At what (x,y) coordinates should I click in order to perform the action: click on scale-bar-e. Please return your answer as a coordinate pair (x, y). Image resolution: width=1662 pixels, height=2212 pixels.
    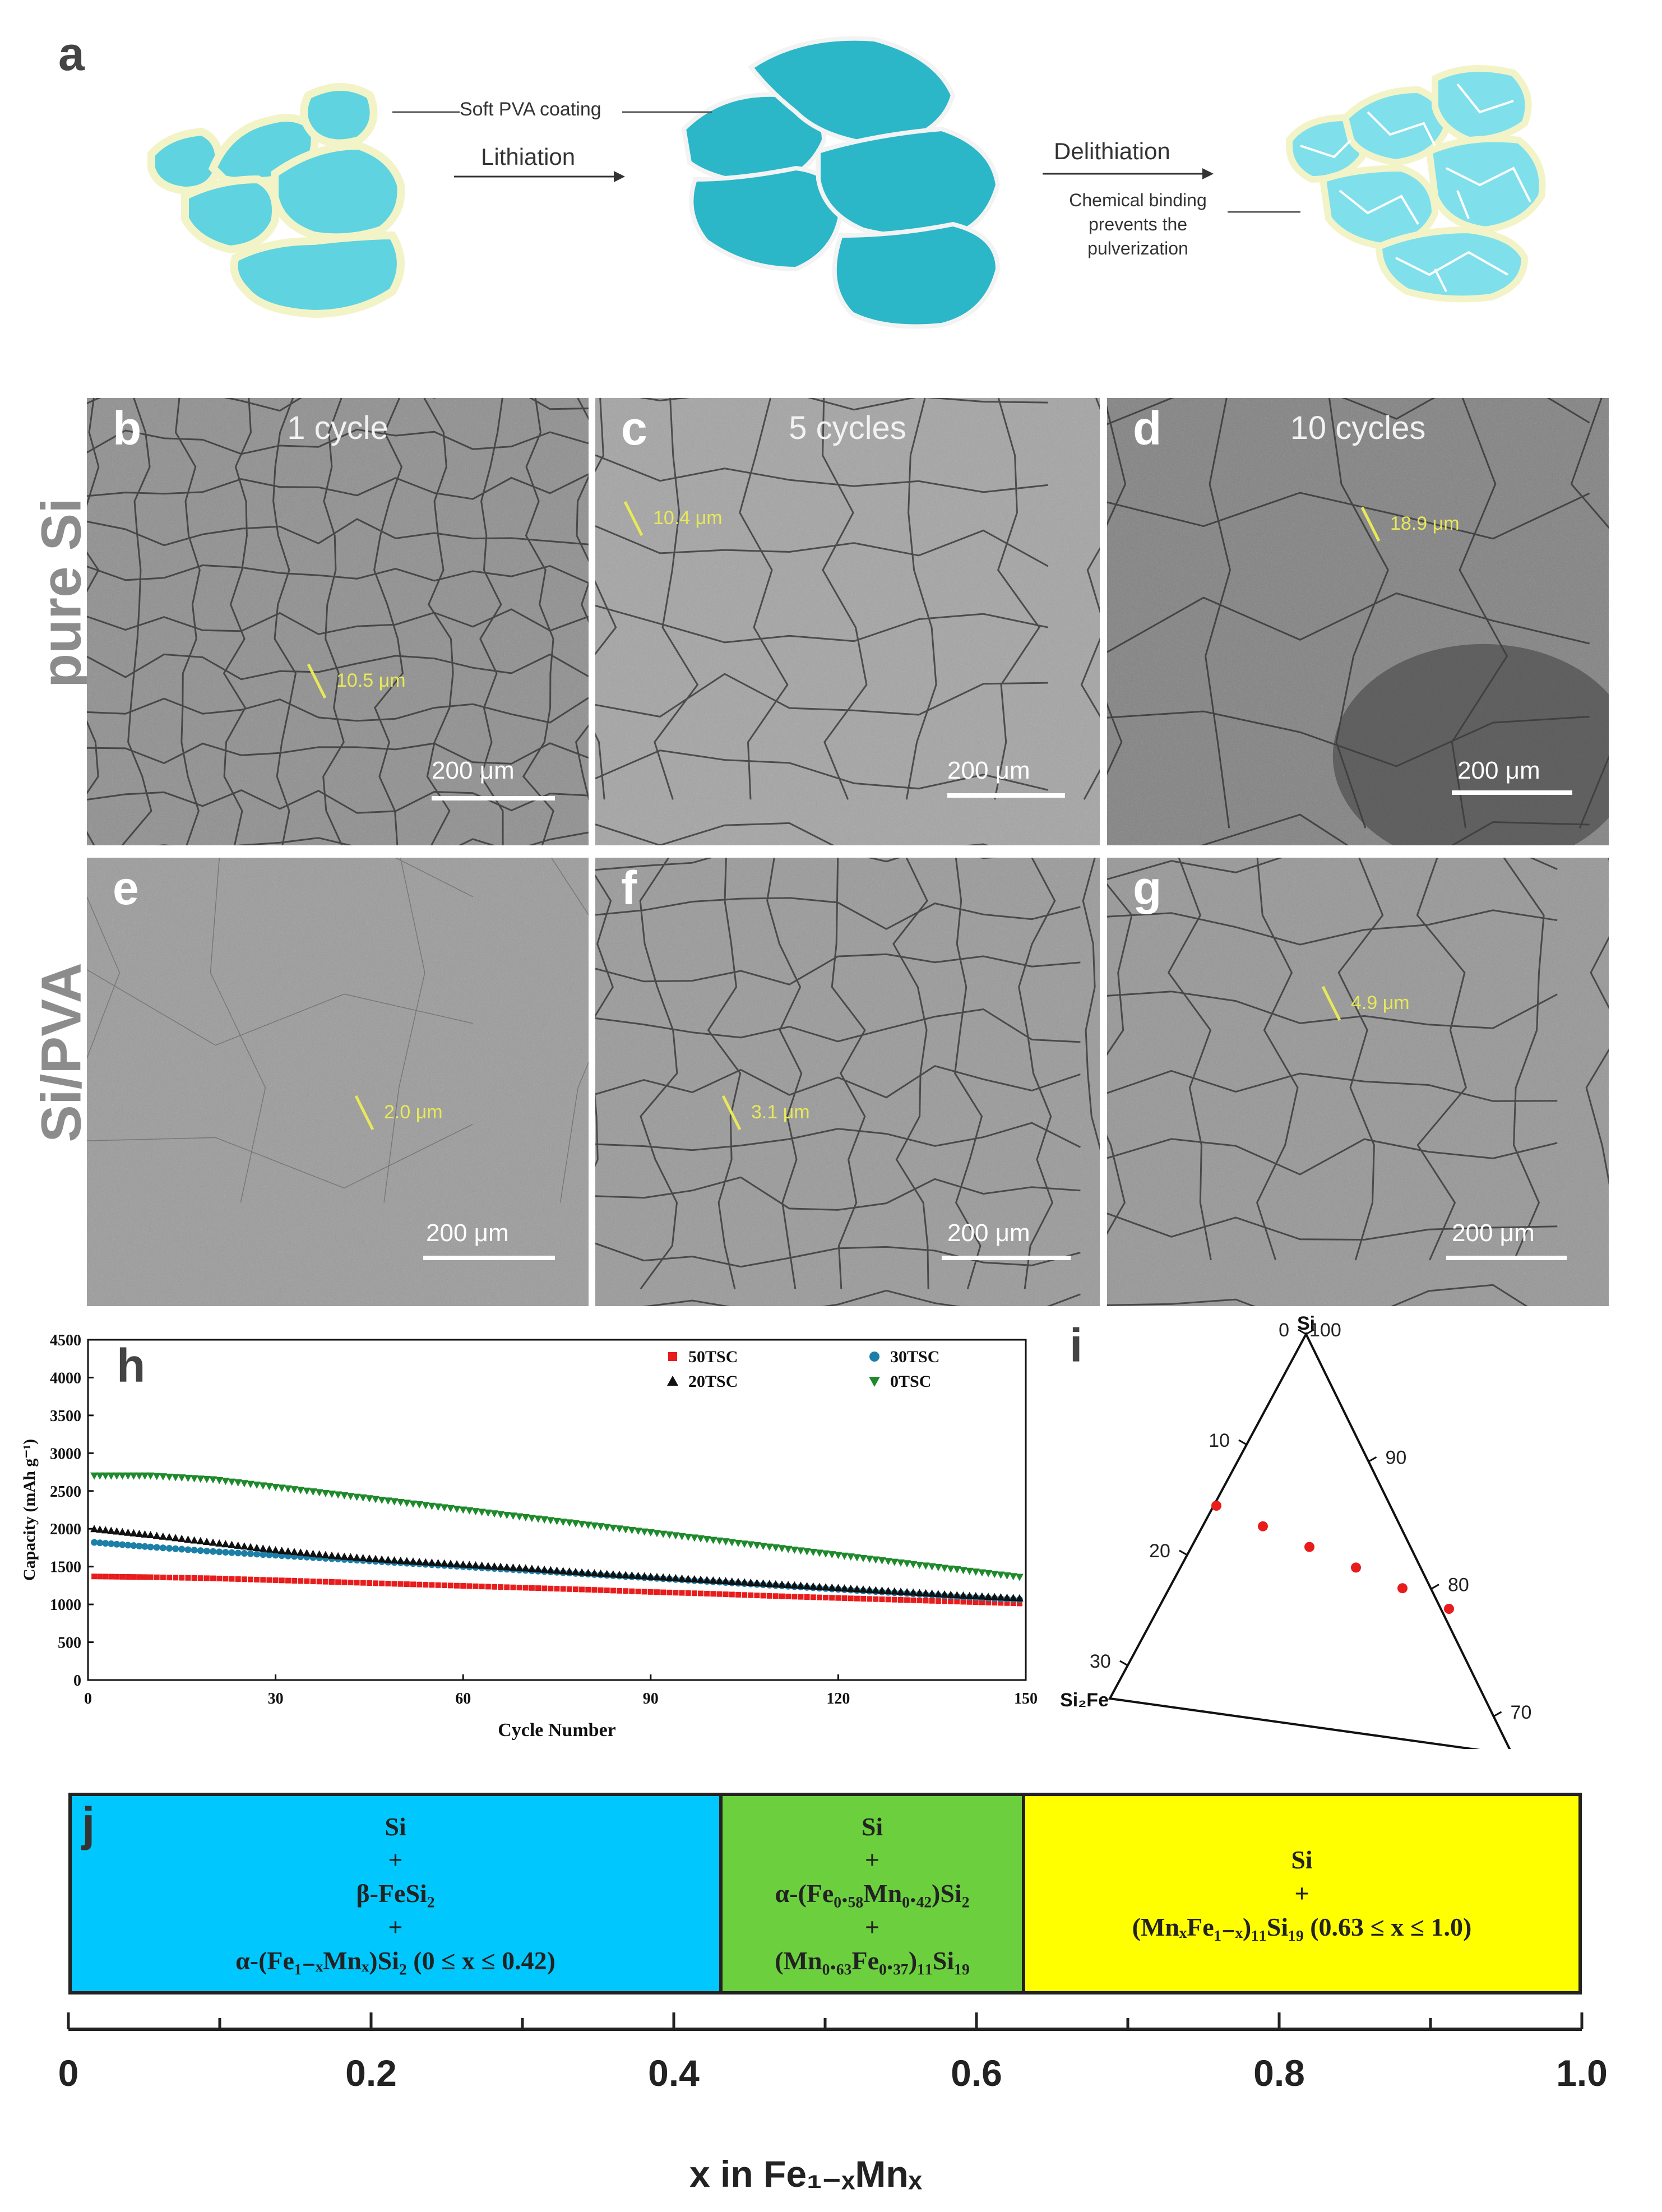
    Looking at the image, I should click on (489, 1258).